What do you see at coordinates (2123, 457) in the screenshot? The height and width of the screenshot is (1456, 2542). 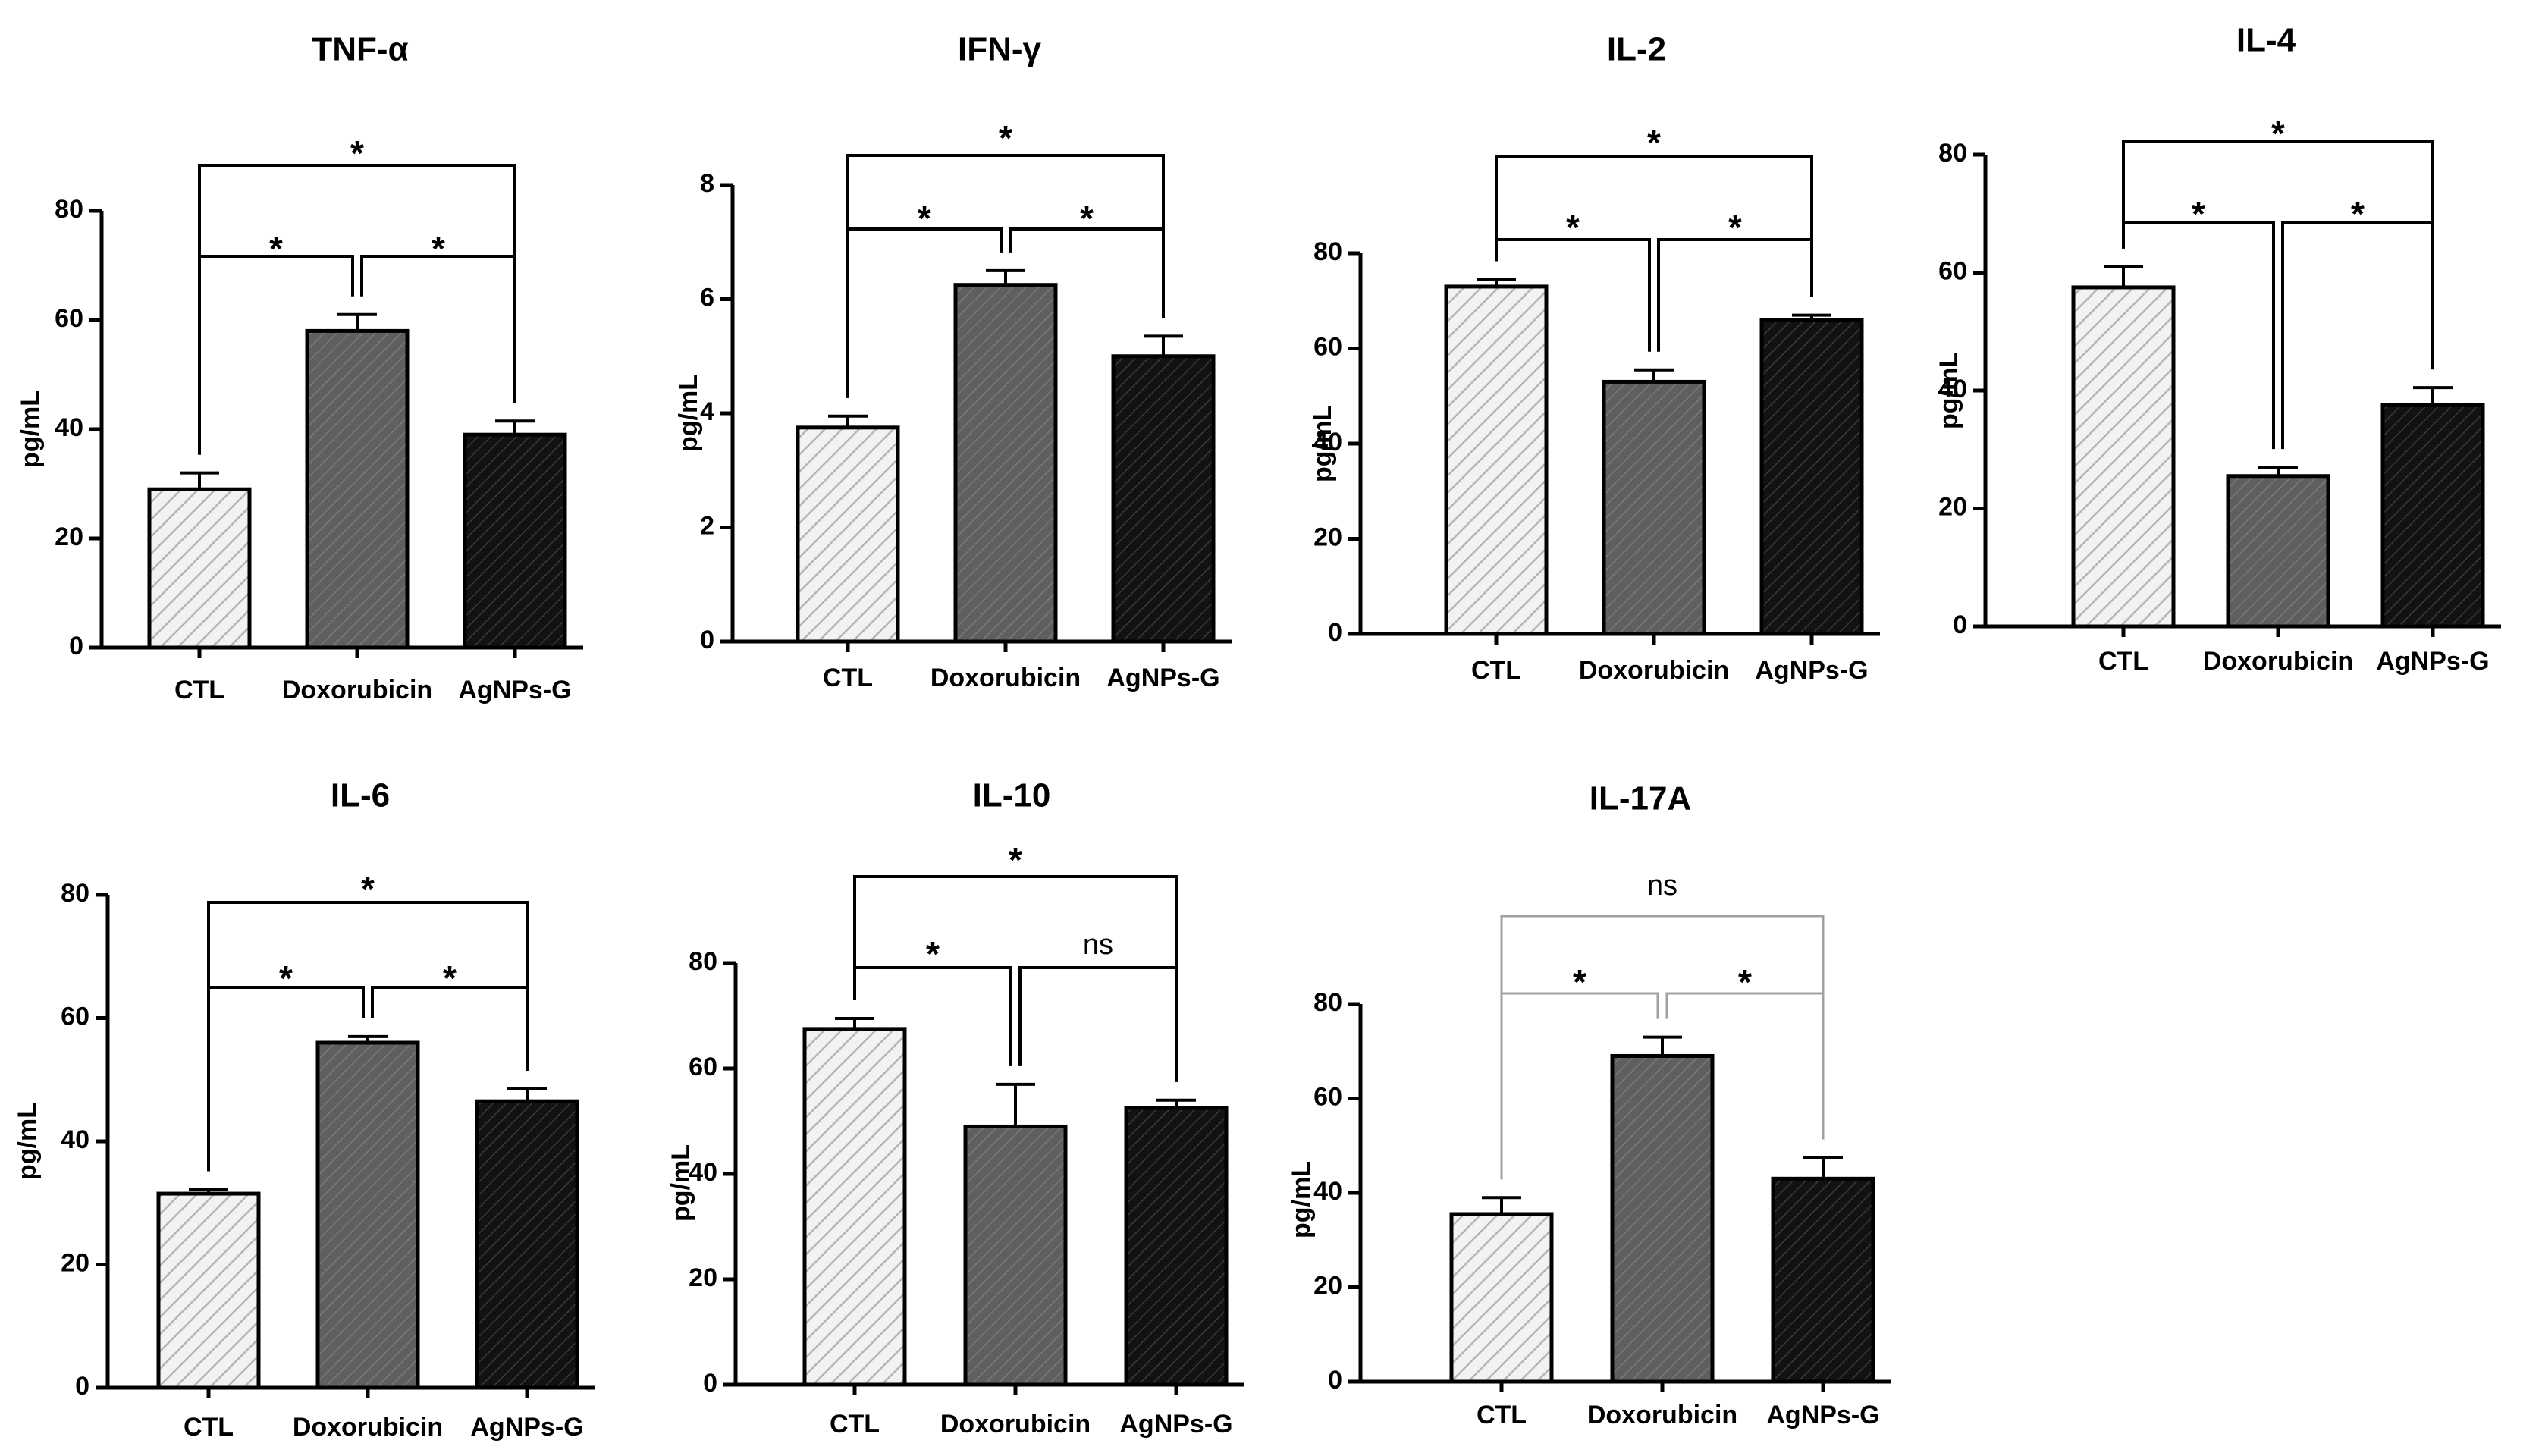 I see `chart-il-4-bar-ctl` at bounding box center [2123, 457].